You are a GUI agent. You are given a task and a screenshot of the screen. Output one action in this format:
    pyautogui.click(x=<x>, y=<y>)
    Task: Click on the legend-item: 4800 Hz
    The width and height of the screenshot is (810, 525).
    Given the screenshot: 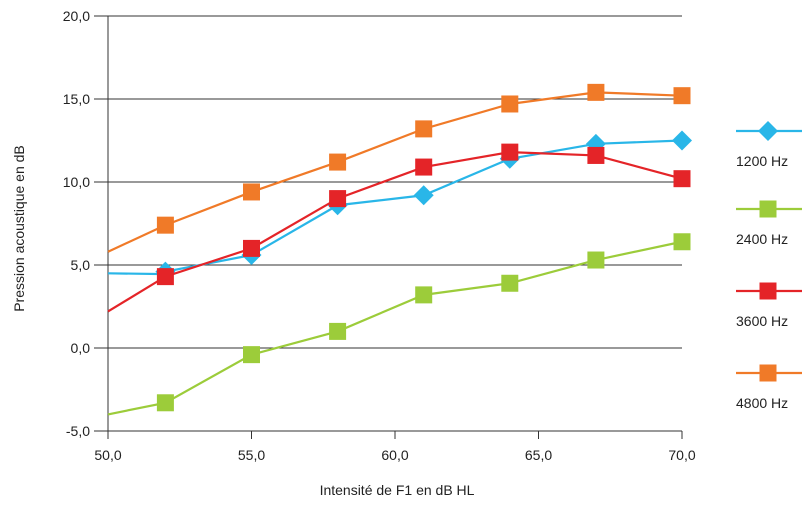 What is the action you would take?
    pyautogui.click(x=769, y=387)
    